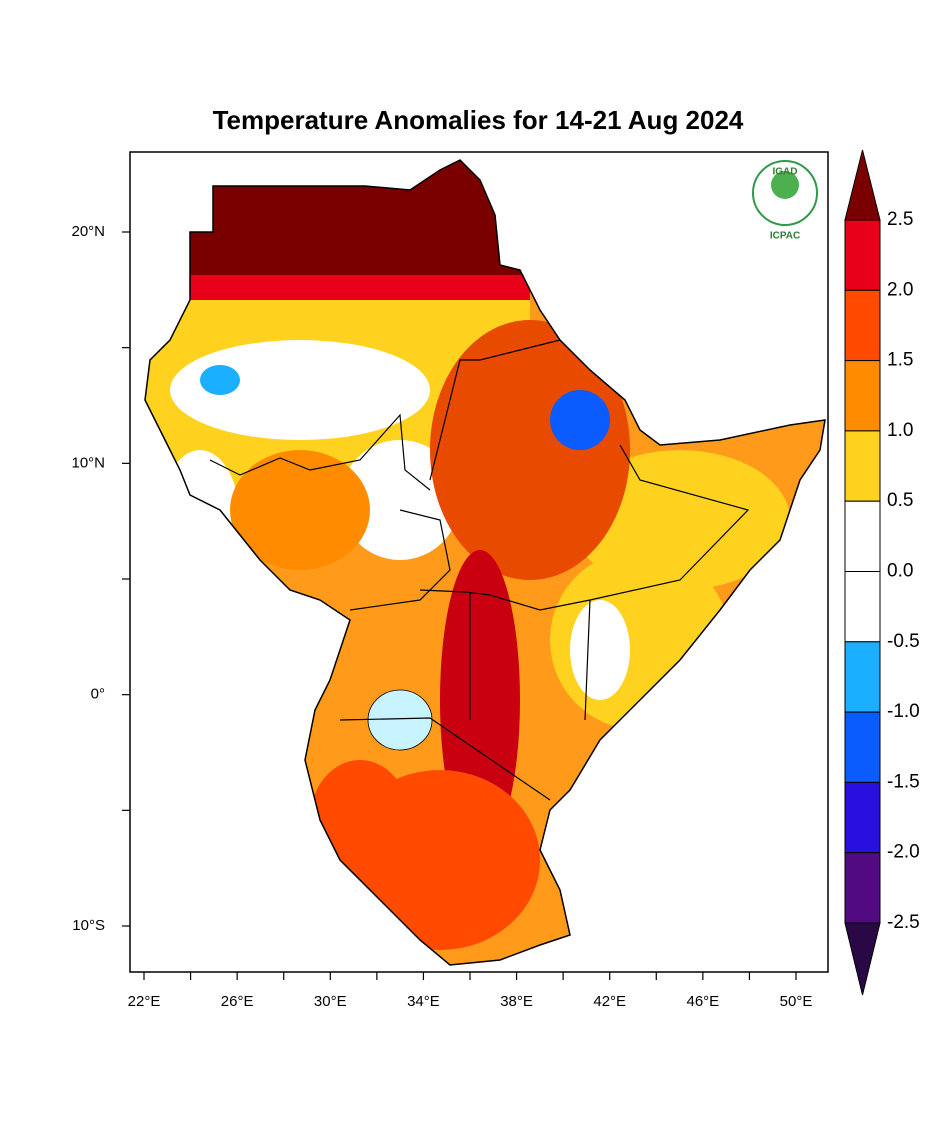  I want to click on x-tick-label: 42°E, so click(609, 1001).